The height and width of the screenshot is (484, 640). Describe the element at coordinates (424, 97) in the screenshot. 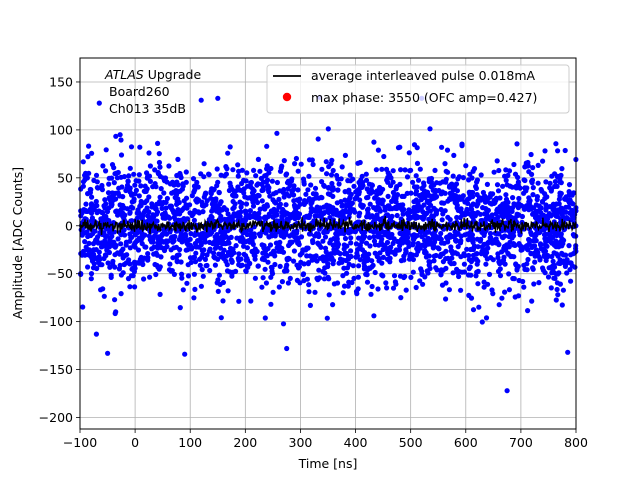

I see `legend-label-max-phase: max phase: 3550 (OFC amp=0.427)` at that location.